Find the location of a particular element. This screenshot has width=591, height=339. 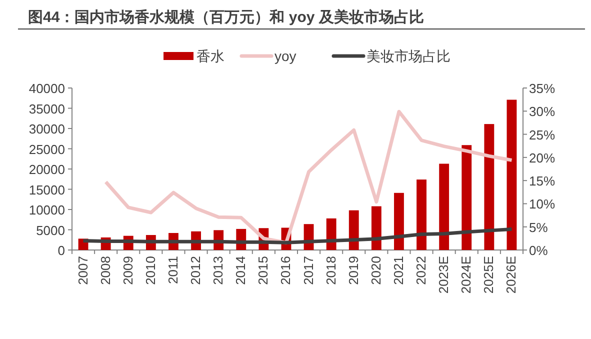

x-tick-label: 2016 is located at coordinates (286, 270).